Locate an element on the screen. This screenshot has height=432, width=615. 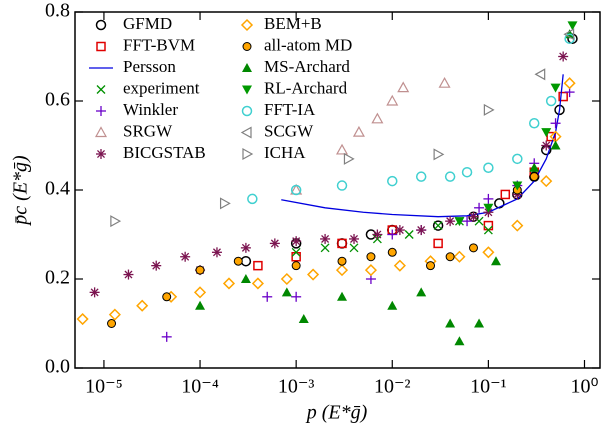
legend-label: FFT-IA is located at coordinates (290, 109).